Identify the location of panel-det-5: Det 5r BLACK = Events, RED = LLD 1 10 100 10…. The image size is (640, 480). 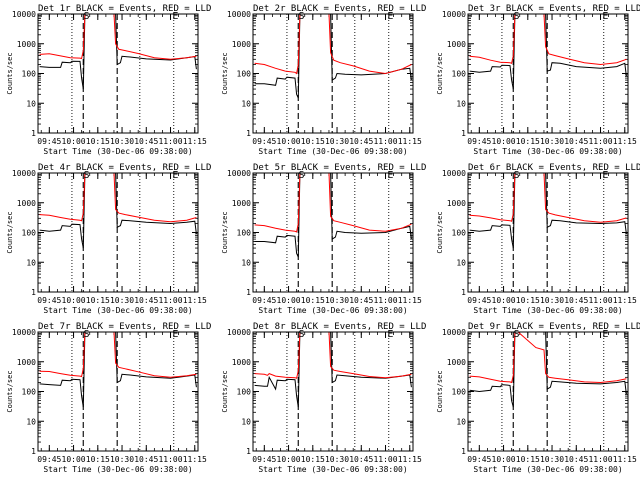
(323, 239).